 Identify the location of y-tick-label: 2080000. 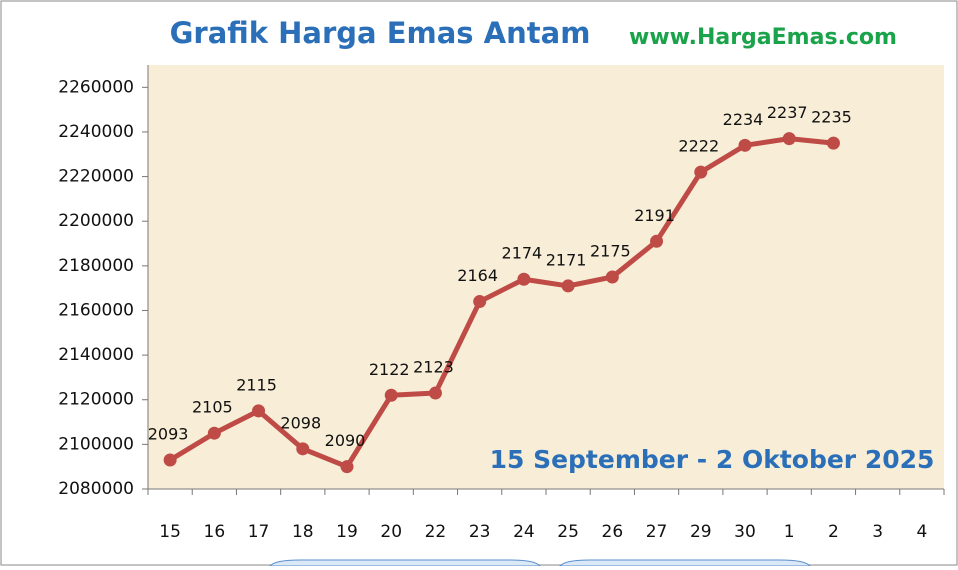
(96, 489).